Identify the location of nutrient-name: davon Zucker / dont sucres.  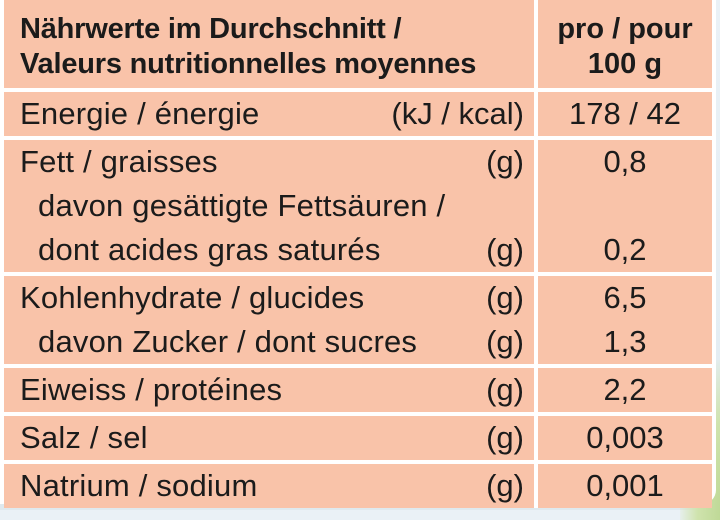
(228, 341).